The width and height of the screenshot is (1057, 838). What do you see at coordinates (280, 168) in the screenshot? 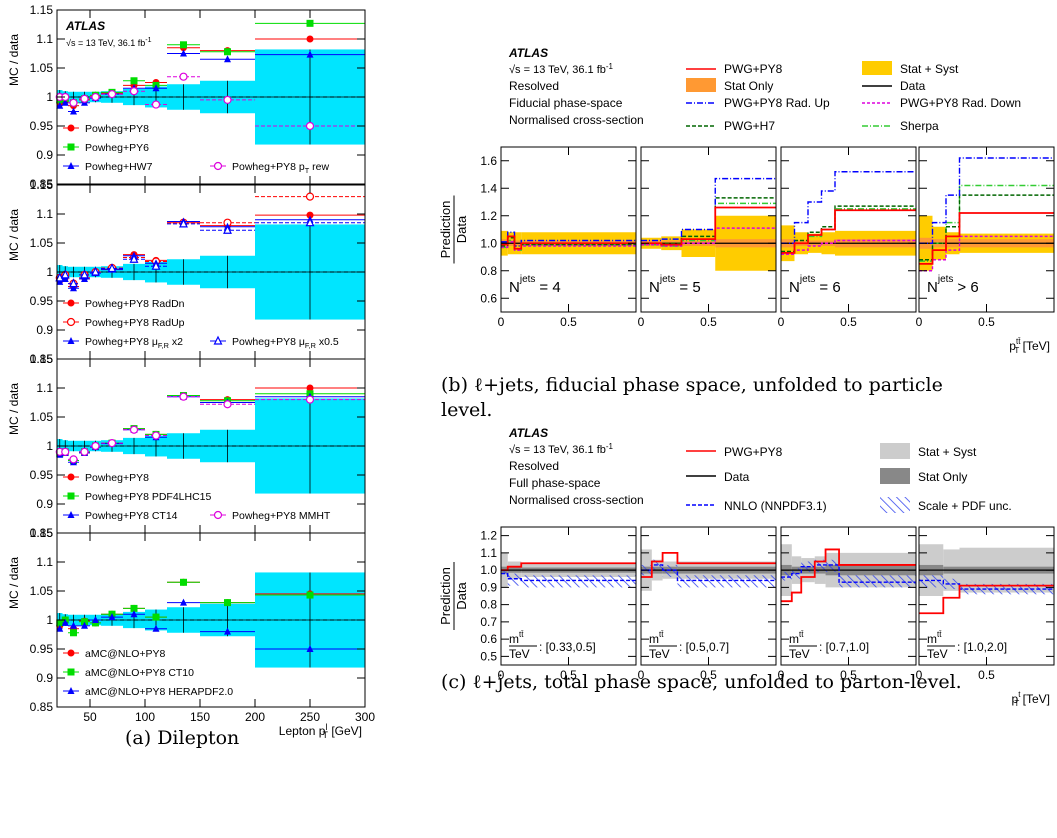
I see `legend-label: Powheg+PY8 pT rew` at bounding box center [280, 168].